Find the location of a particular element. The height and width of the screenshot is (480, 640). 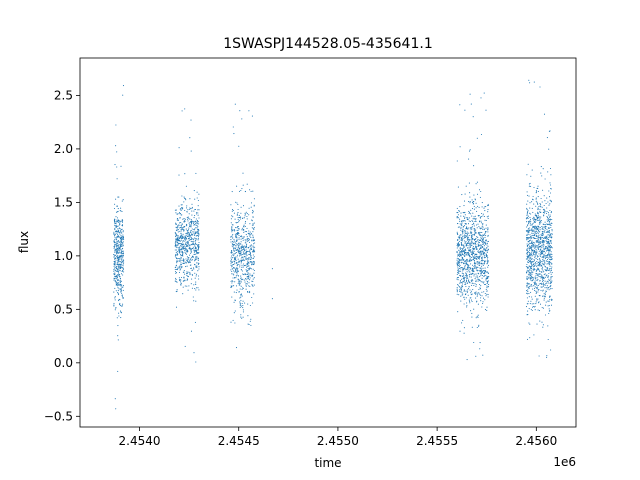

x-tick-label: 2.4555 is located at coordinates (437, 441).